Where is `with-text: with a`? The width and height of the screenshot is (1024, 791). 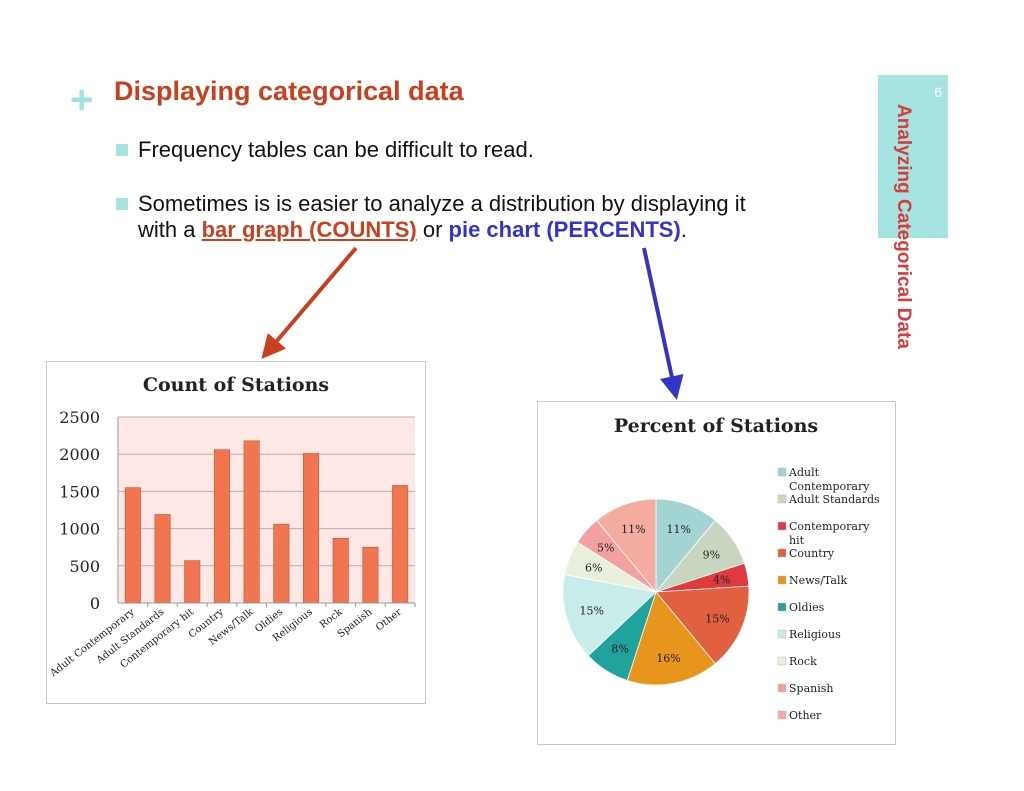
with-text: with a is located at coordinates (170, 229).